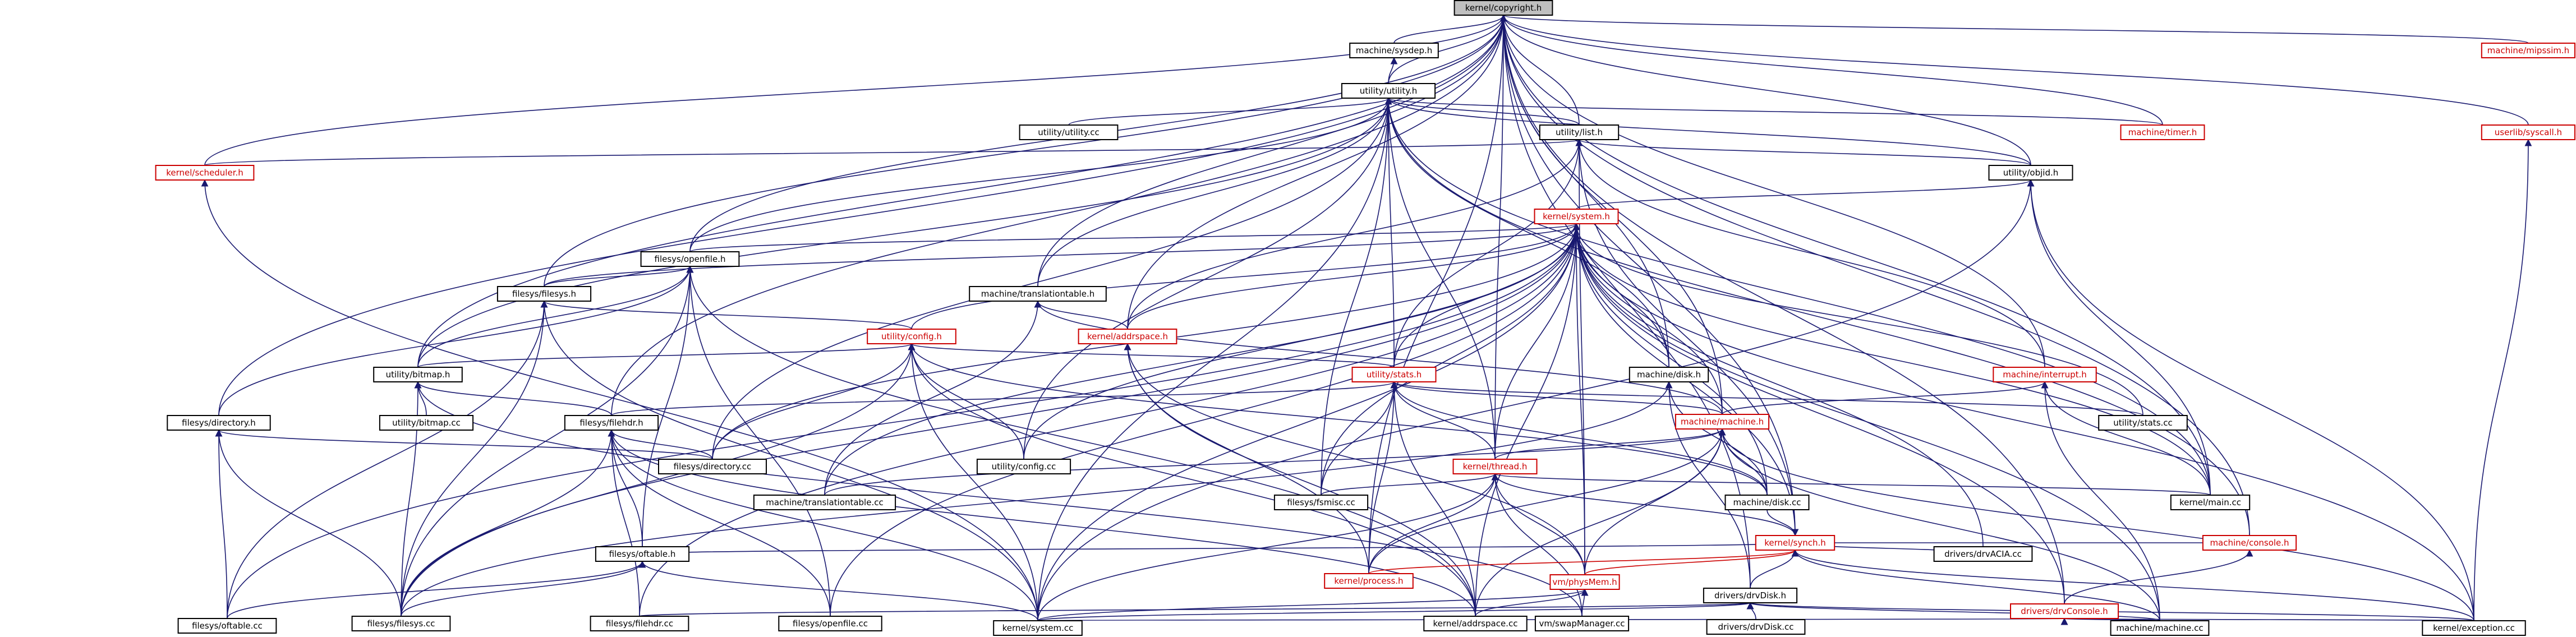 This screenshot has height=637, width=2576. I want to click on edge-fsmisc-to-stats, so click(1357, 438).